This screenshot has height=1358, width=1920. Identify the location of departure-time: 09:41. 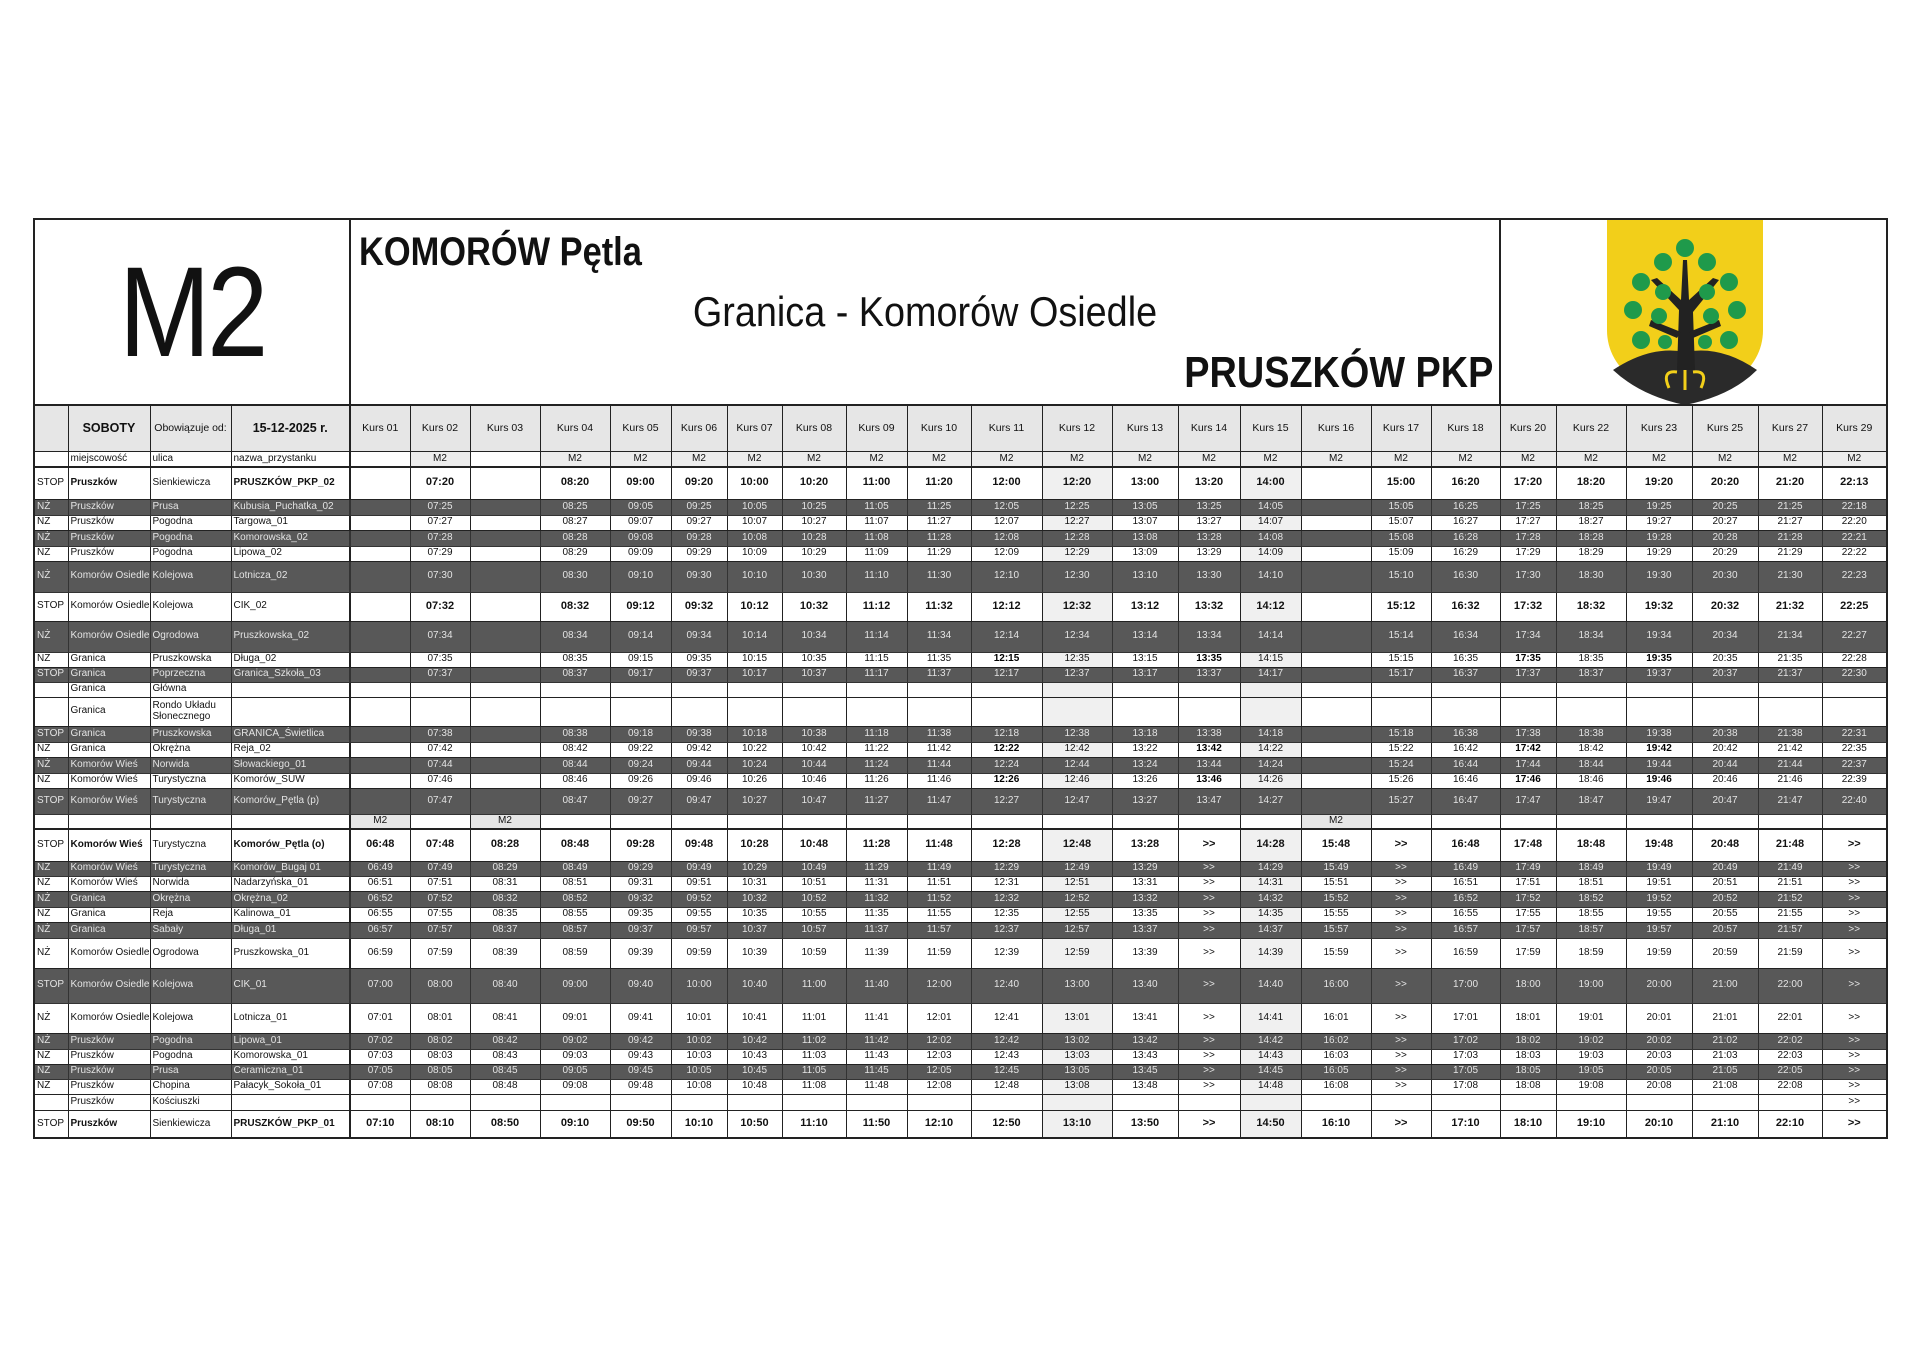
(640, 1018).